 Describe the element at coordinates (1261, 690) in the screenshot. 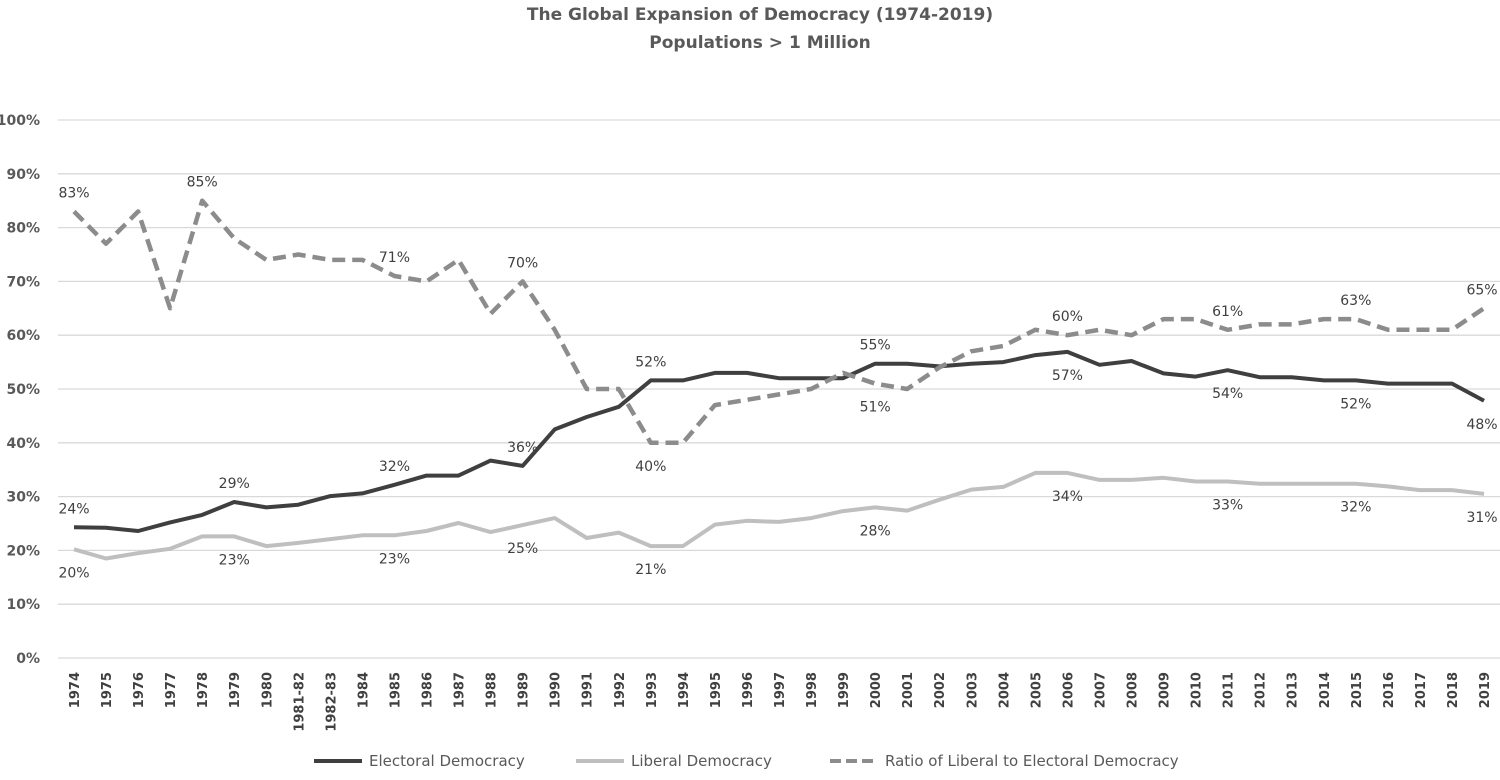

I see `x-tick-label: 2012` at that location.